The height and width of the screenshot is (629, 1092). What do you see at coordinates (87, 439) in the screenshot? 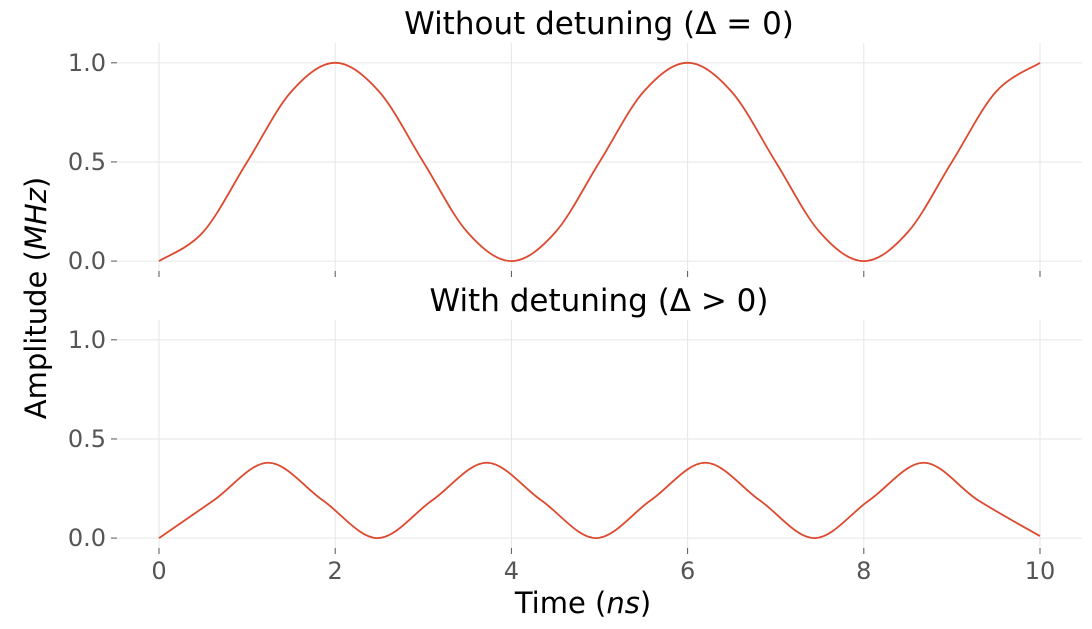
I see `bottom-ytick-label-1: 0.5` at bounding box center [87, 439].